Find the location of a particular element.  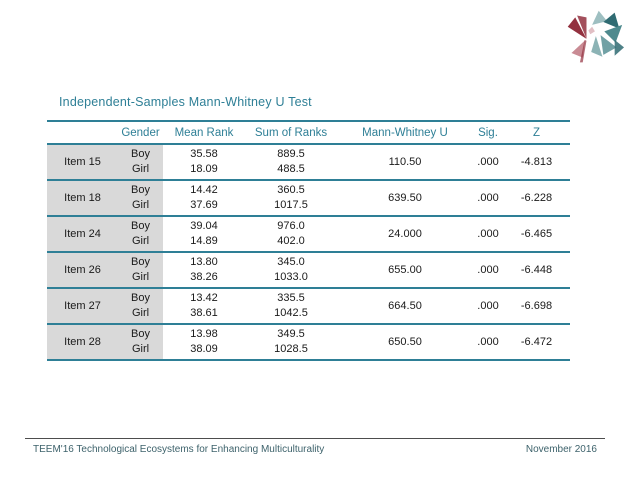

z-cell: -6.698 is located at coordinates (536, 306).